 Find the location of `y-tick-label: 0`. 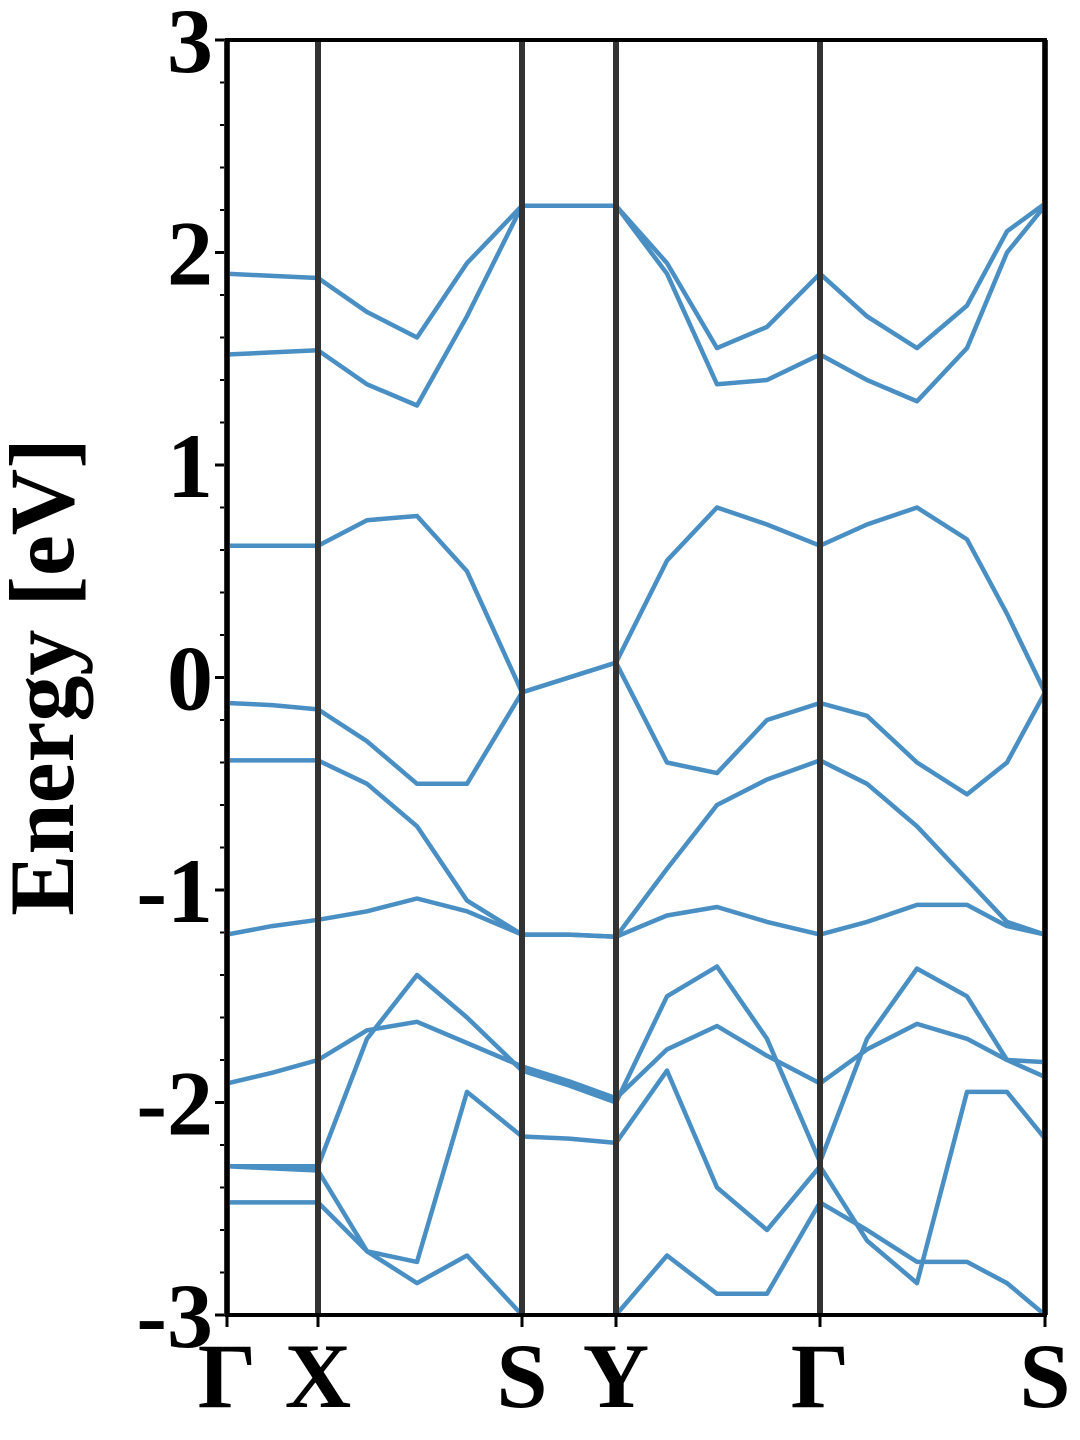

y-tick-label: 0 is located at coordinates (190, 679).